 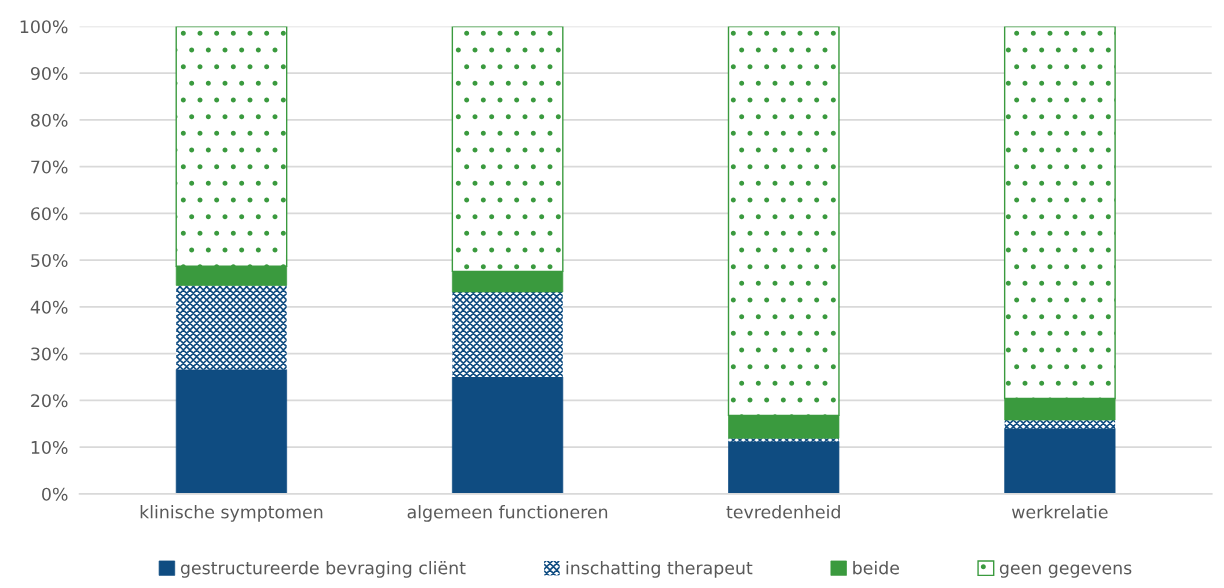 What do you see at coordinates (49, 214) in the screenshot?
I see `y-tick-label: 60%` at bounding box center [49, 214].